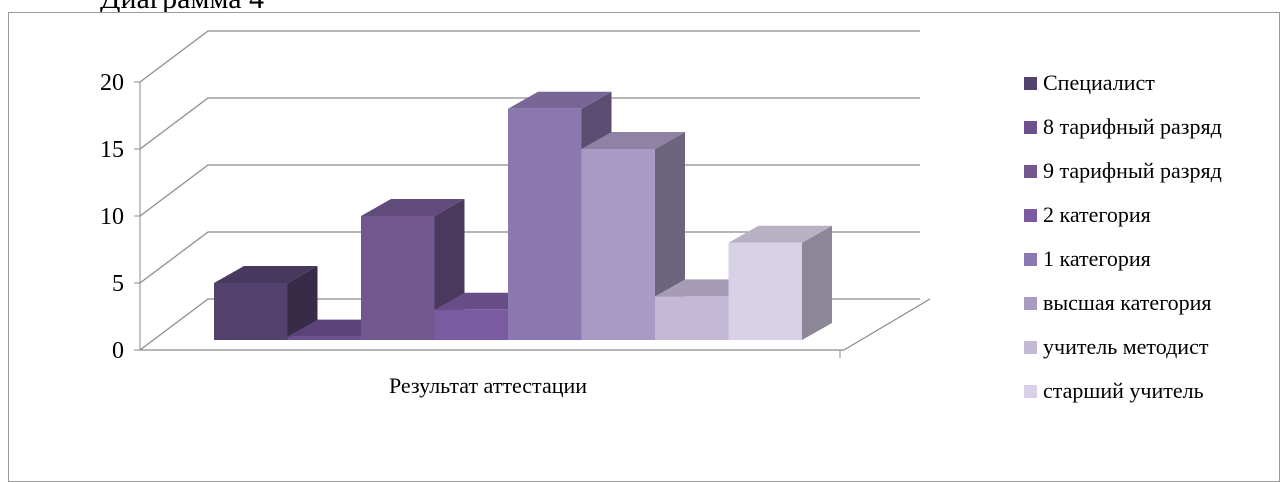 This screenshot has height=482, width=1282. Describe the element at coordinates (1127, 302) in the screenshot. I see `legend-label: высшая категория` at that location.